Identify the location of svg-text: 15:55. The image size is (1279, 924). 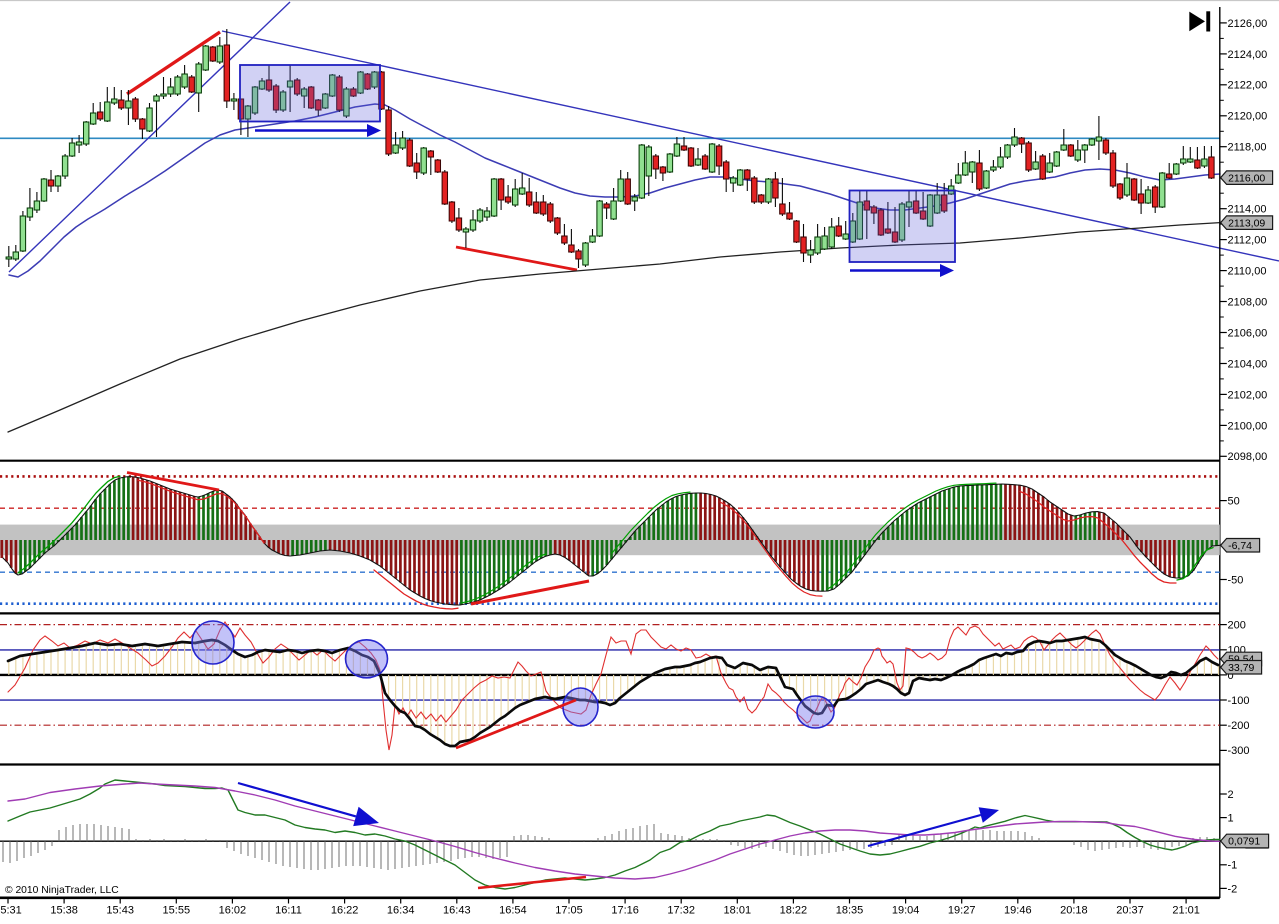
(177, 911).